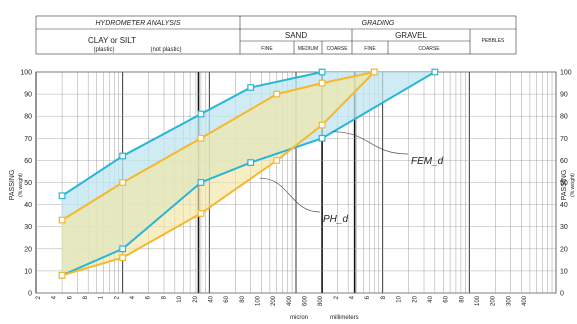 The image size is (577, 324). What do you see at coordinates (564, 227) in the screenshot?
I see `y-tick-label-right: 30` at bounding box center [564, 227].